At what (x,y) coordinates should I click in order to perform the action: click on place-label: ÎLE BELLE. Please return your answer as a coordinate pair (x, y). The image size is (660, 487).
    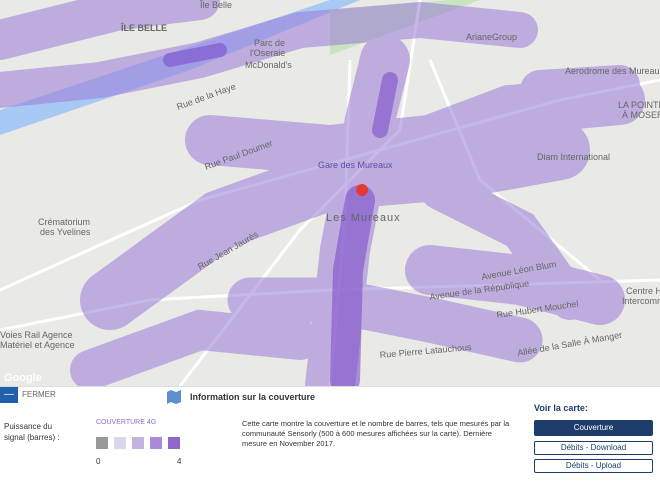
    Looking at the image, I should click on (143, 27).